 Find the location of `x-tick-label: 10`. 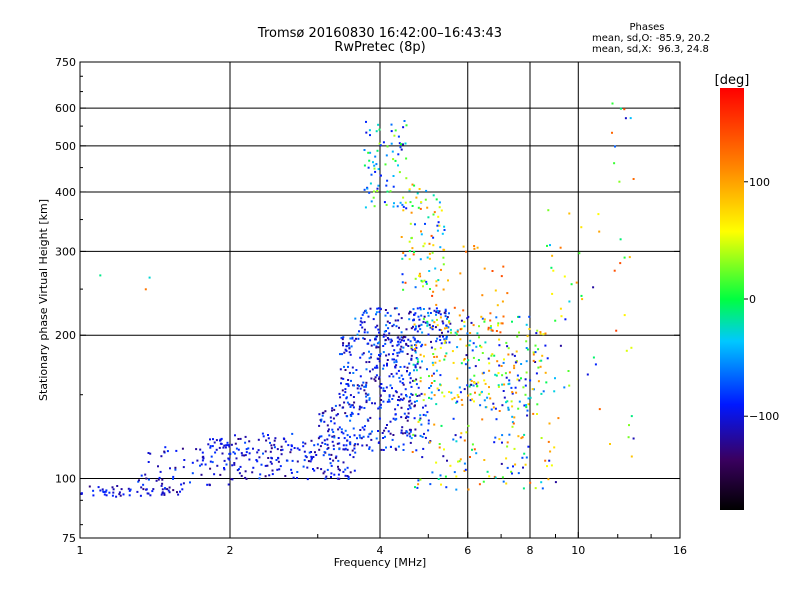

x-tick-label: 10 is located at coordinates (578, 550).